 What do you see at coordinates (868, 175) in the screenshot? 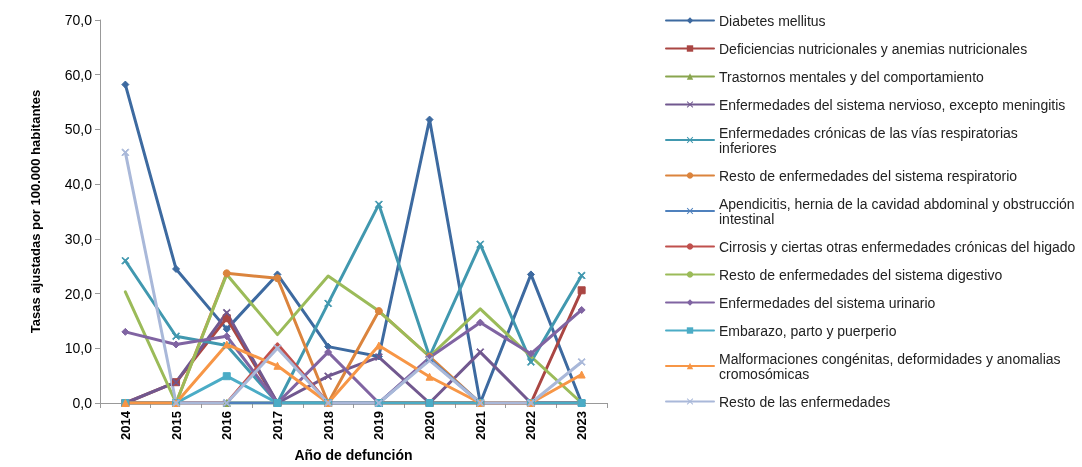
I see `legend-label: Resto de enfermedades del sistema respiratorio` at bounding box center [868, 175].